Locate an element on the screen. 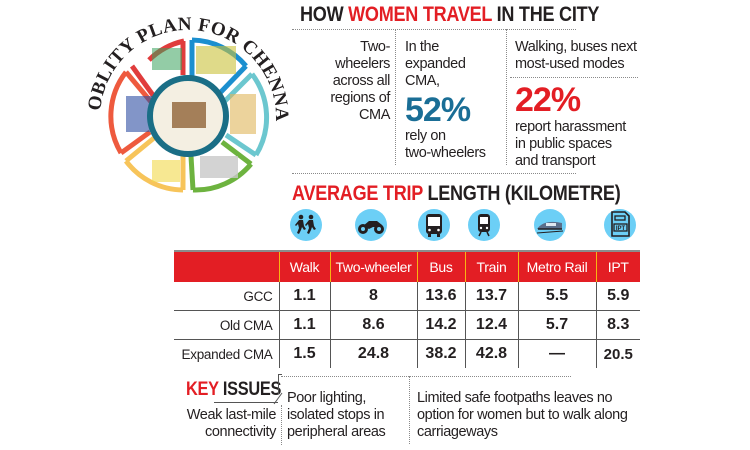 The image size is (750, 450). table-cell: 20.5 is located at coordinates (617, 353).